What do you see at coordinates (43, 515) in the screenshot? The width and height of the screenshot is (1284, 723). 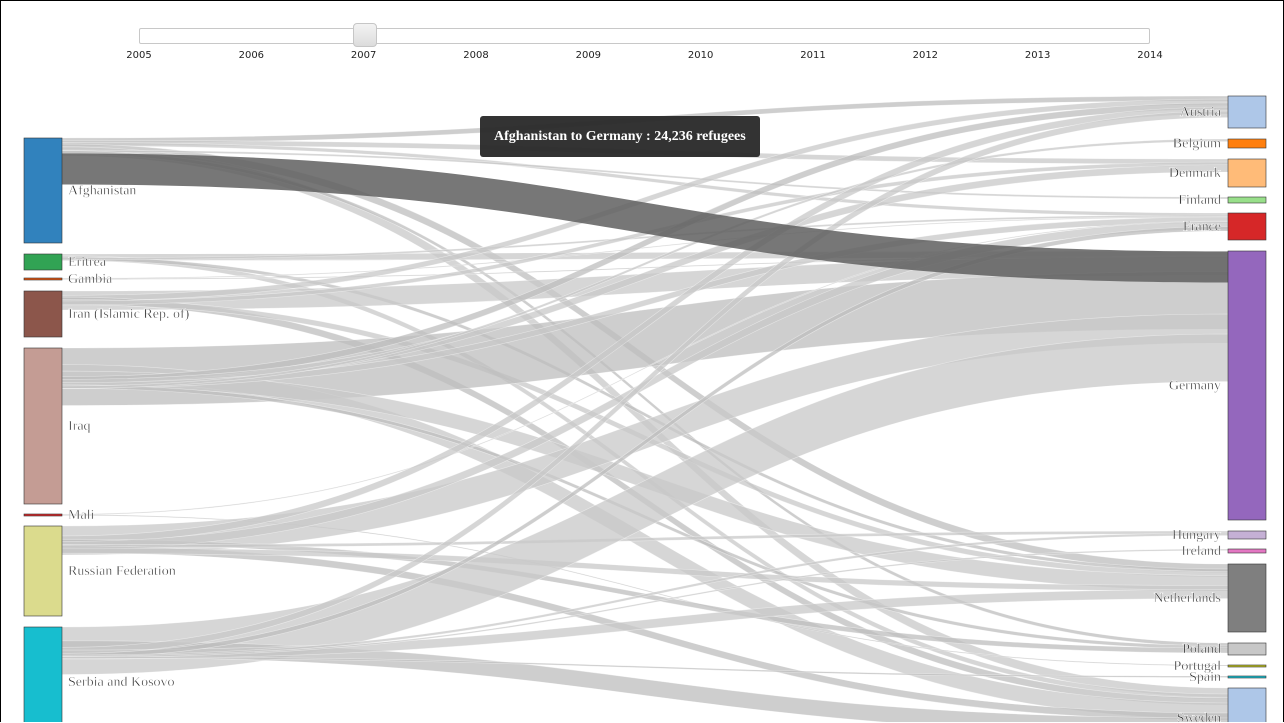 I see `source-node-mali` at bounding box center [43, 515].